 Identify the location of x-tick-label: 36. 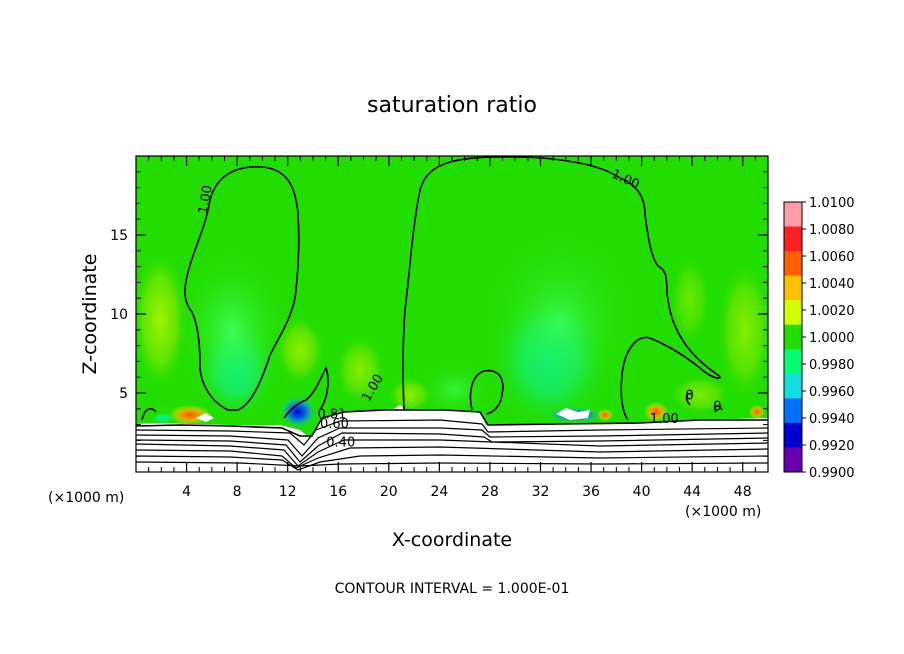
(591, 492).